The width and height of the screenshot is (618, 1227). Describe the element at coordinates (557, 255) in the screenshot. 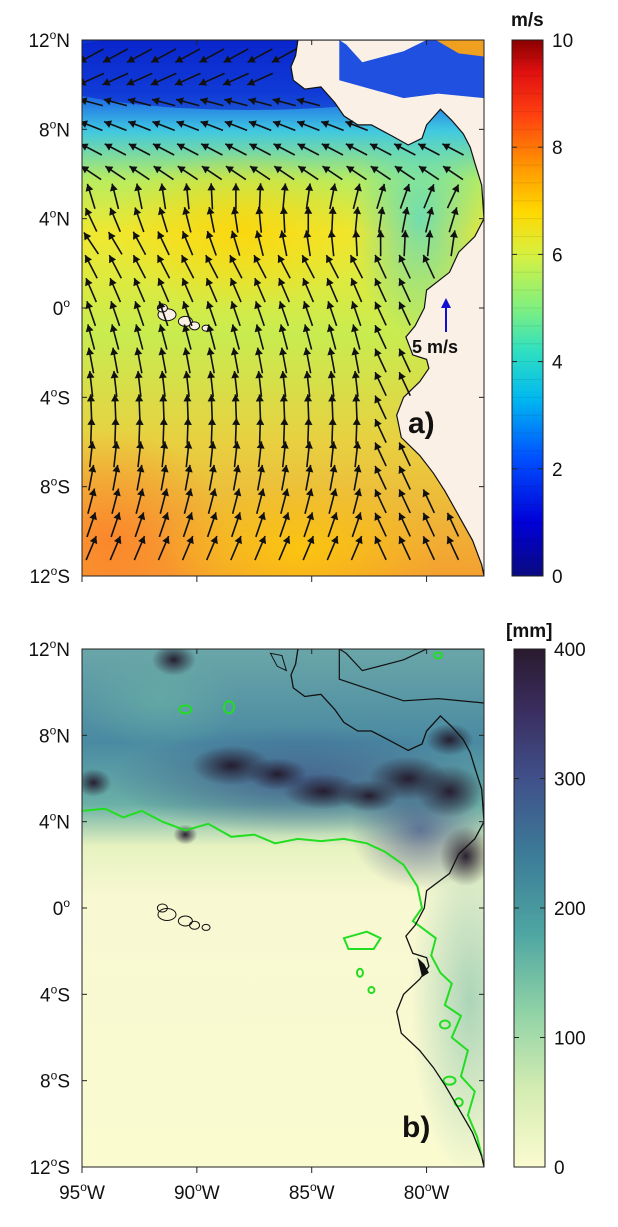

I see `colorbar-tick-label: 6` at that location.